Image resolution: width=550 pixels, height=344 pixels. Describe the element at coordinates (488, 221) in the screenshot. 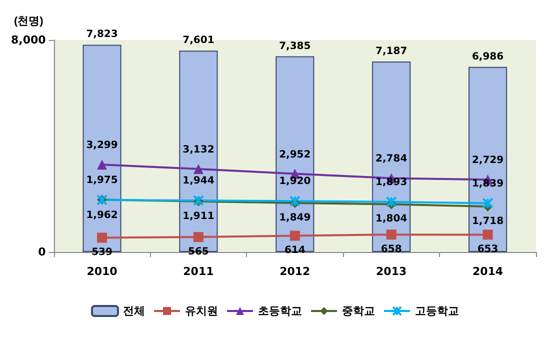

I see `data-label: 1,718` at that location.